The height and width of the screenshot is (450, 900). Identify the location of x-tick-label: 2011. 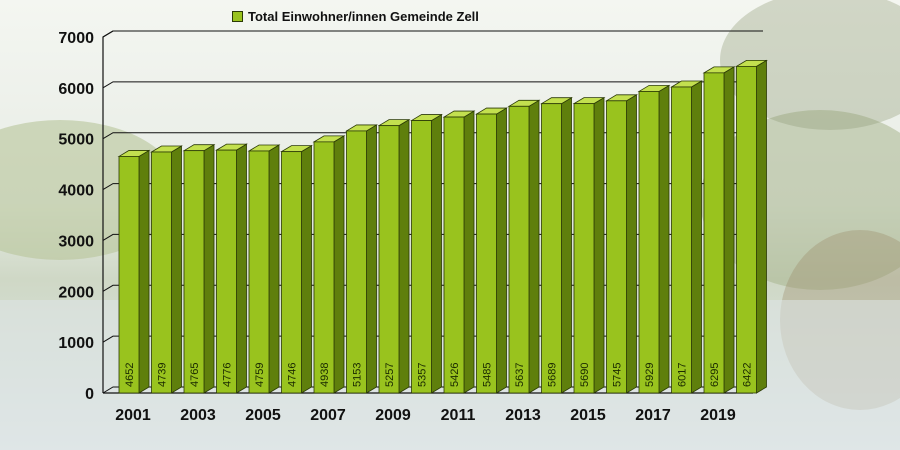
(458, 415).